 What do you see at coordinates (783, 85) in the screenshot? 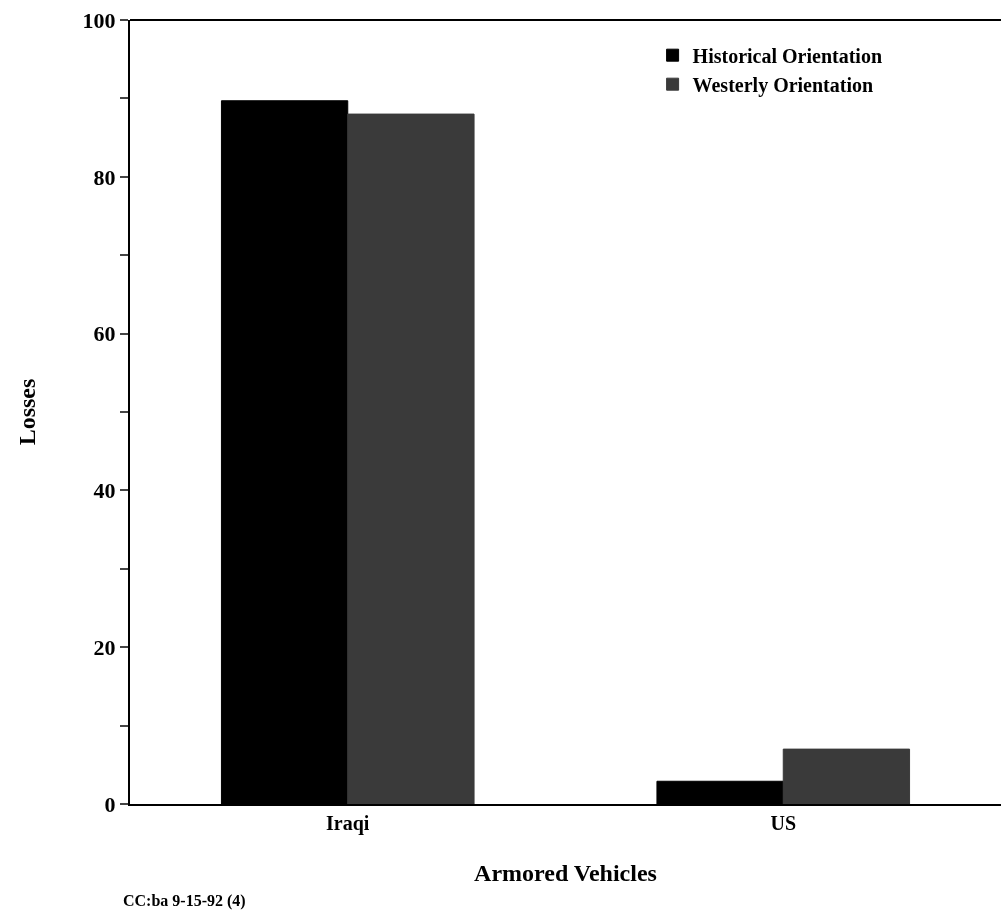
I see `legend-label: Westerly Orientation` at bounding box center [783, 85].